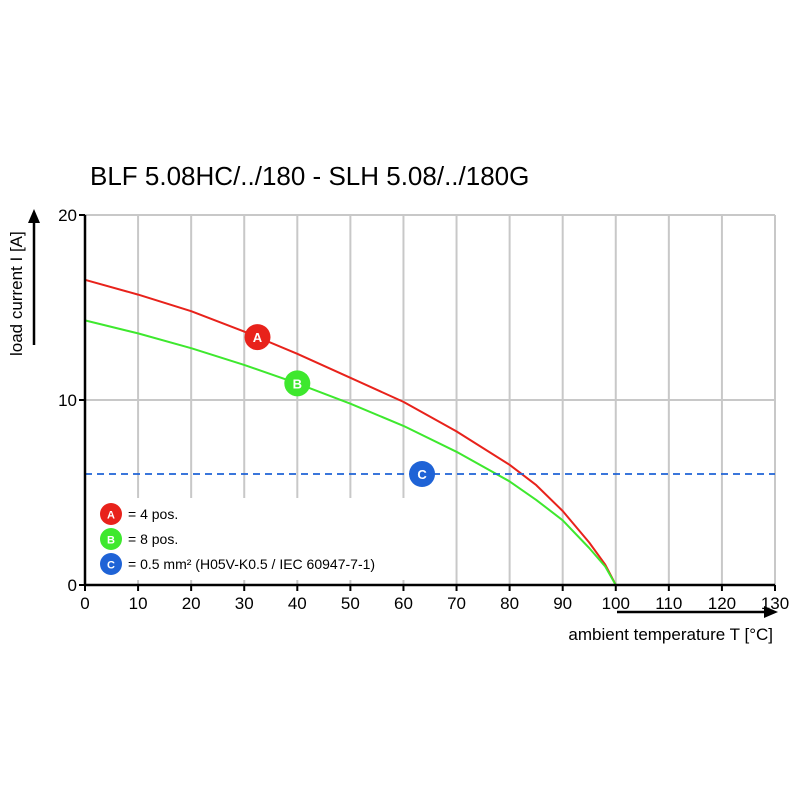  I want to click on y-tick-label: 20, so click(67, 215).